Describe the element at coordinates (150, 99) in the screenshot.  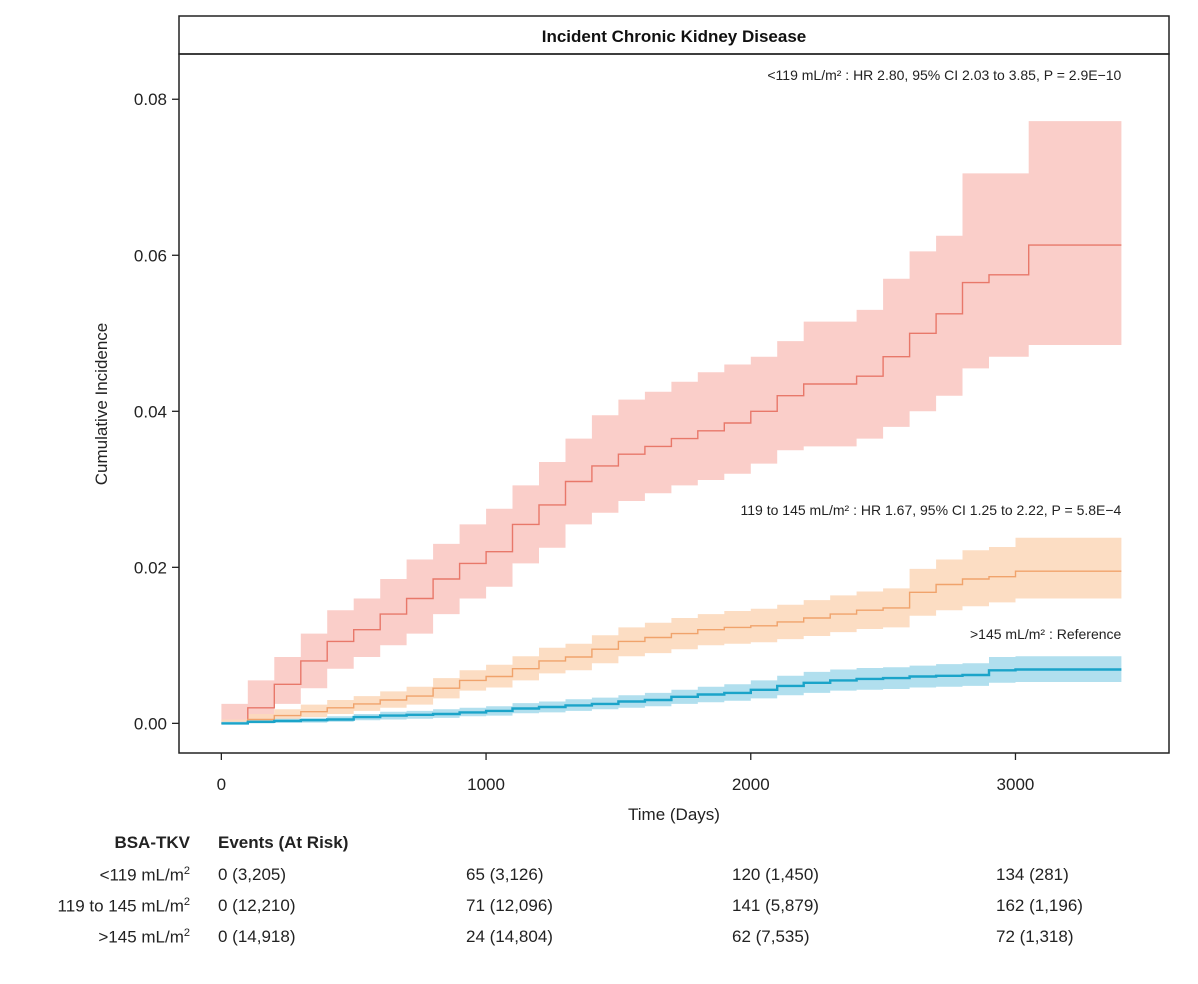
I see `y-tick-label: 0.08` at that location.